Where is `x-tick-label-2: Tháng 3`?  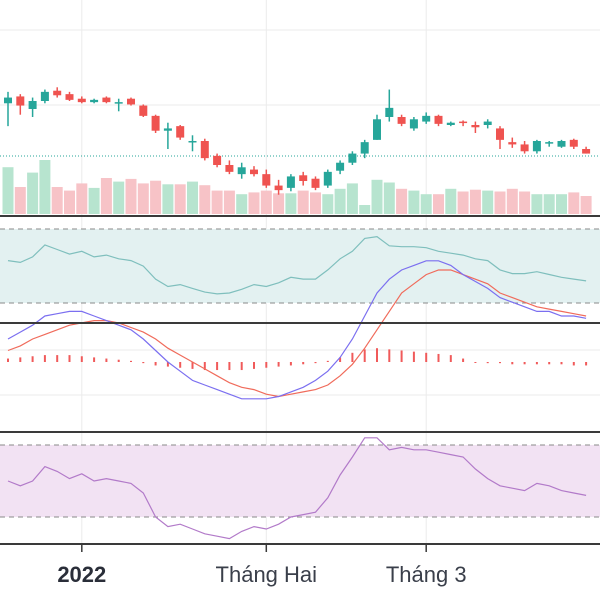
x-tick-label-2: Tháng 3 is located at coordinates (426, 574).